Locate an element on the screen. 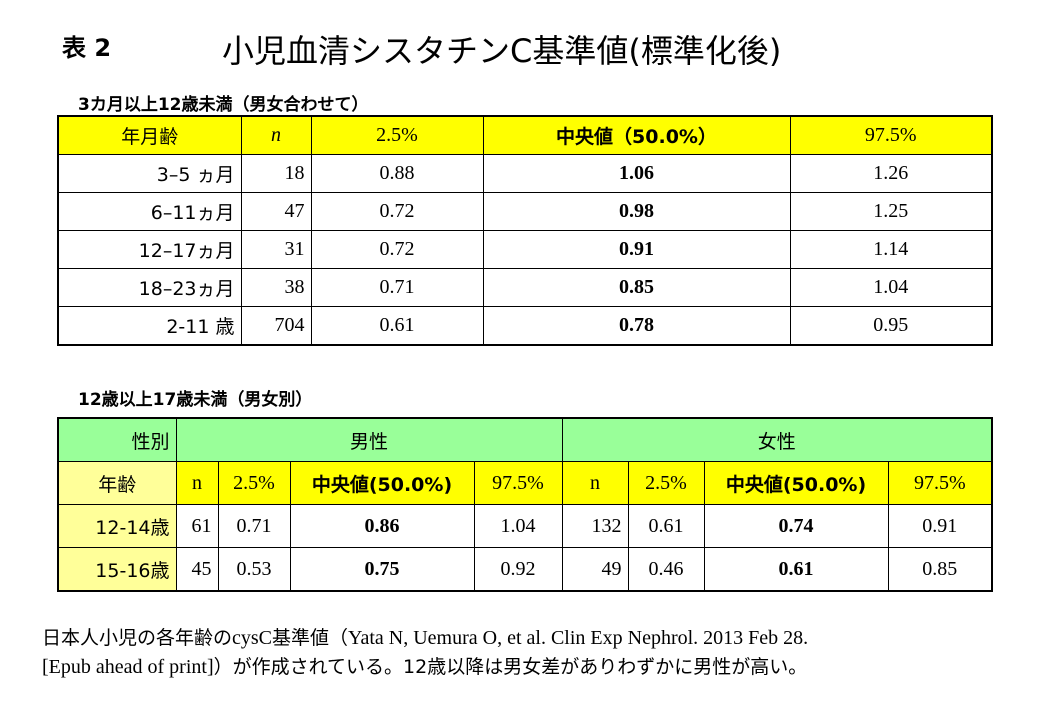 The height and width of the screenshot is (720, 1040). median-cell: 0.85 is located at coordinates (636, 287).